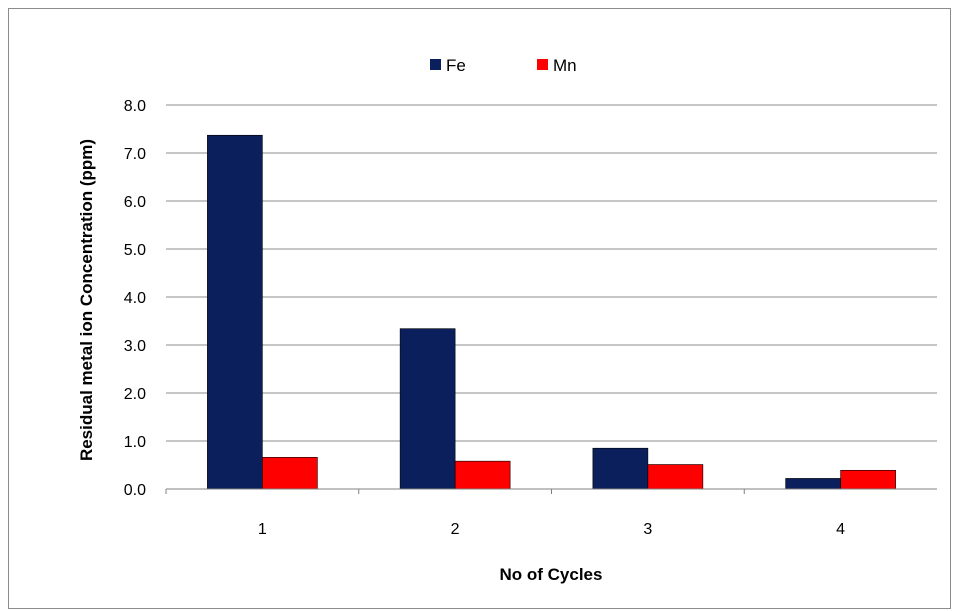  What do you see at coordinates (262, 529) in the screenshot?
I see `x-tick-label: 1` at bounding box center [262, 529].